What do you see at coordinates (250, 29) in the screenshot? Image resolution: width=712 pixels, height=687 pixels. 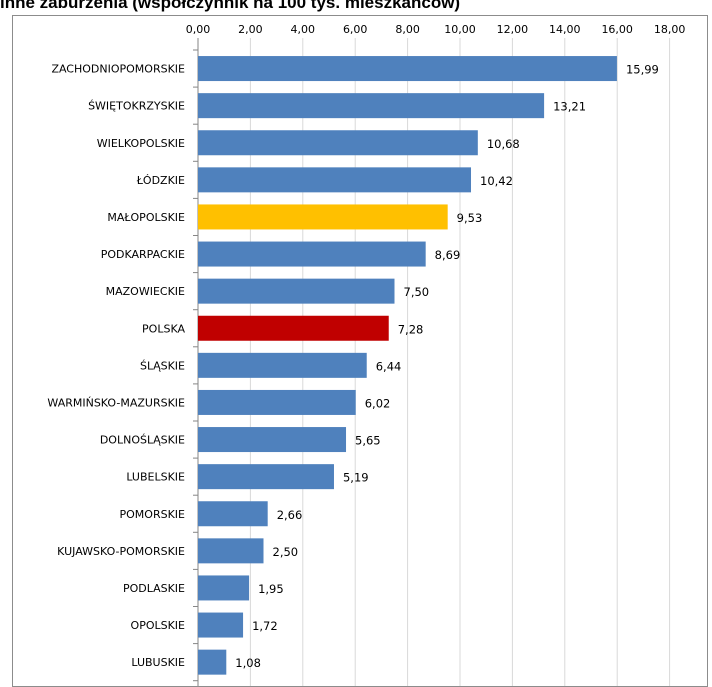 I see `x-tick-label: 2,00` at bounding box center [250, 29].